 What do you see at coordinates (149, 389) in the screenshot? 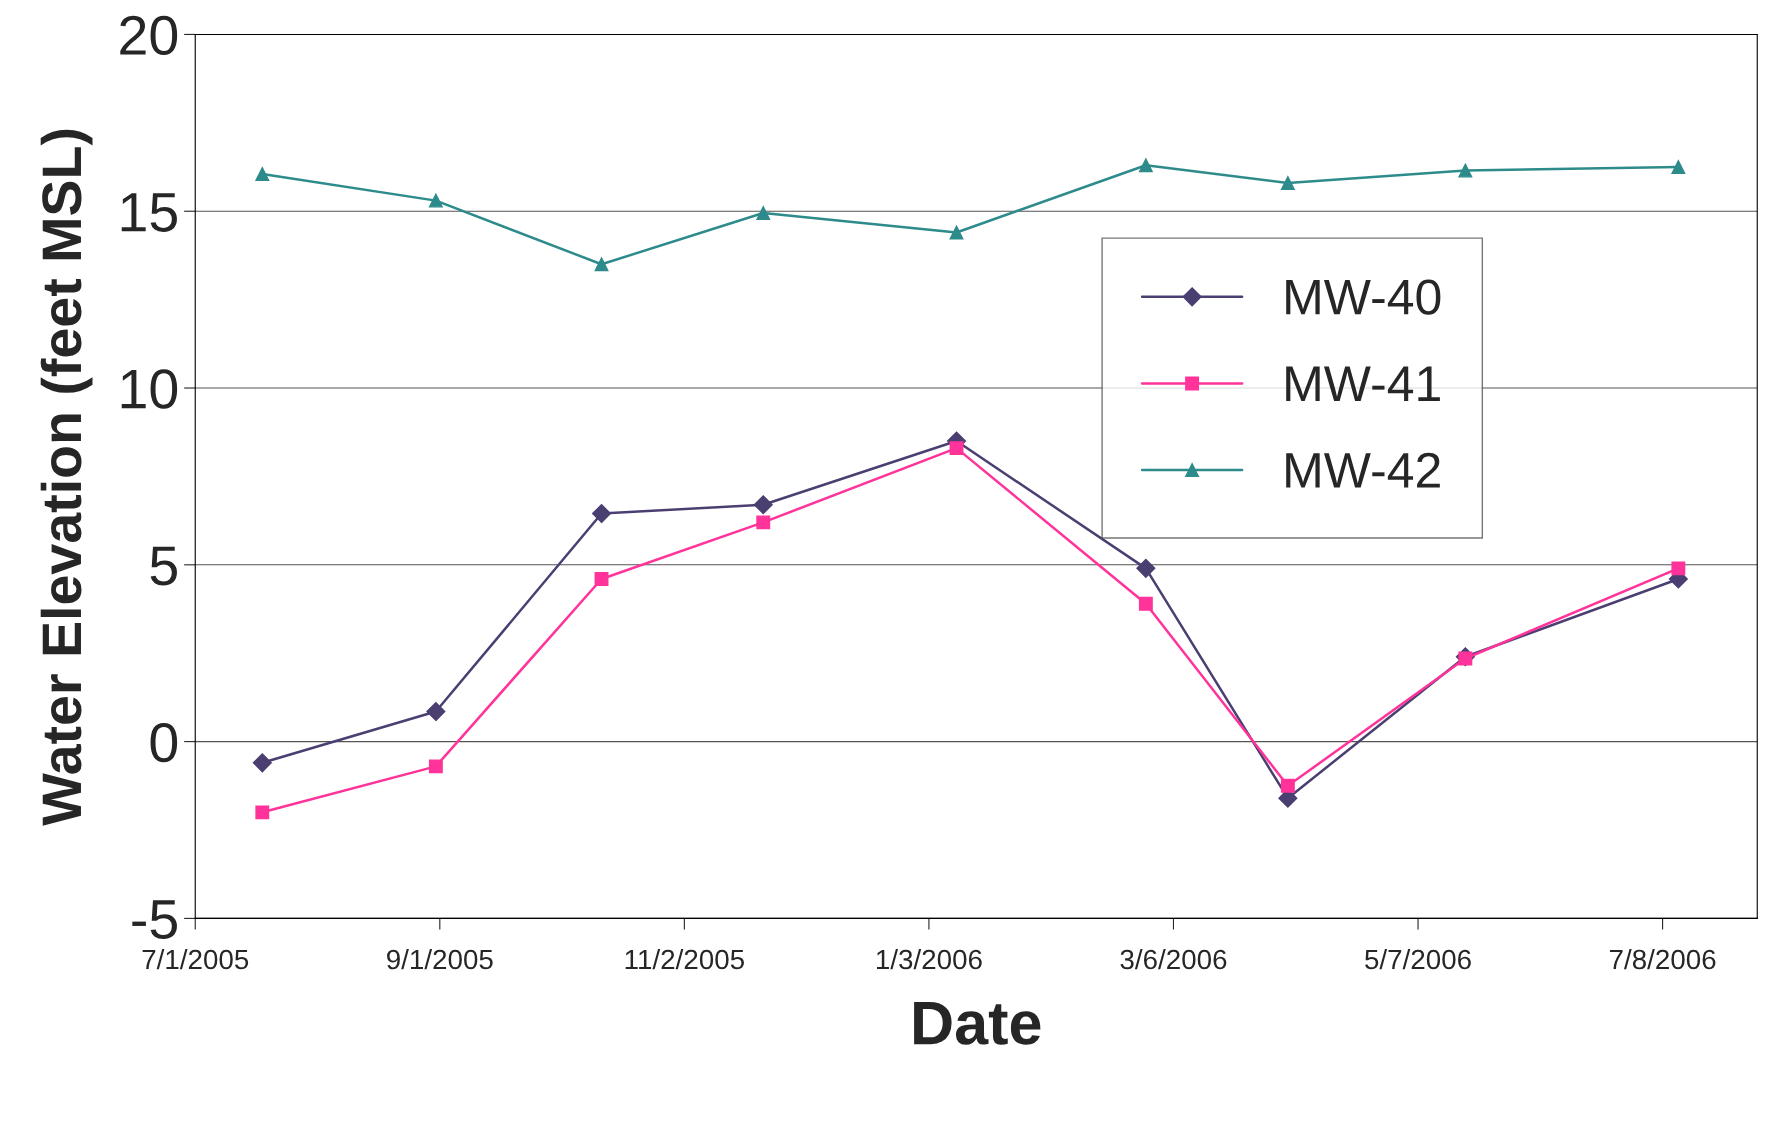
I see `y-tick-label: 10` at bounding box center [149, 389].